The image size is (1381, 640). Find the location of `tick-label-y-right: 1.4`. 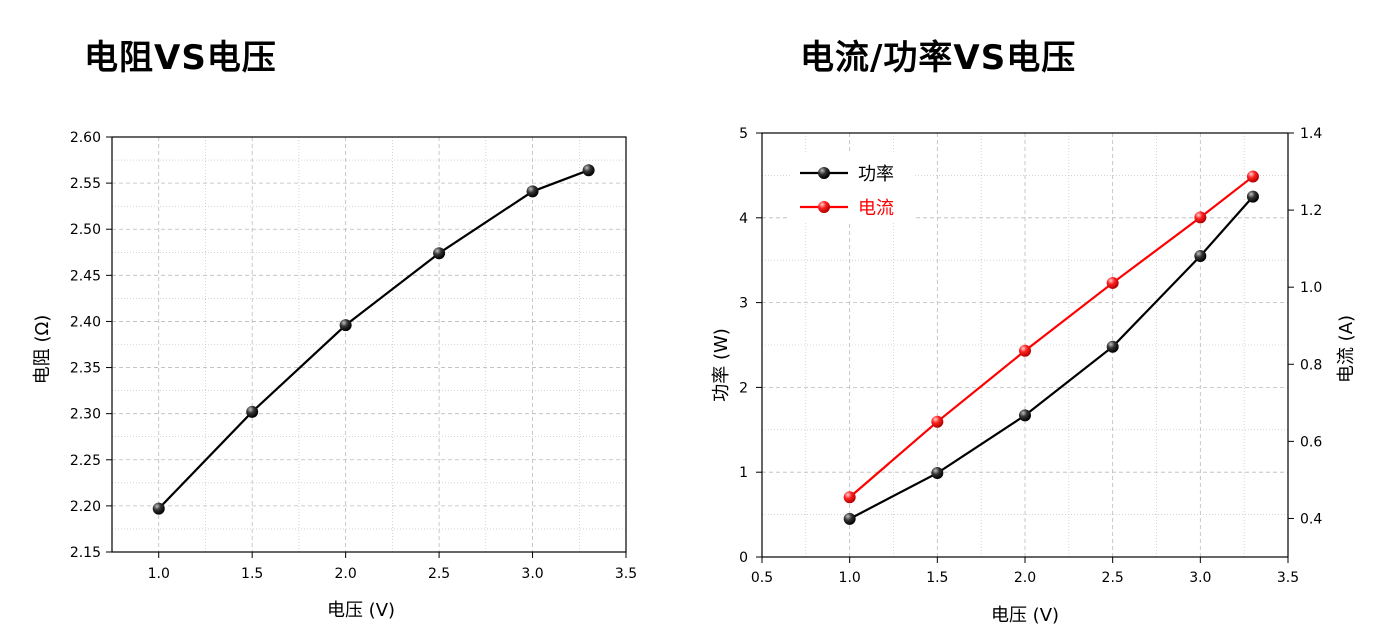

tick-label-y-right: 1.4 is located at coordinates (1311, 134).